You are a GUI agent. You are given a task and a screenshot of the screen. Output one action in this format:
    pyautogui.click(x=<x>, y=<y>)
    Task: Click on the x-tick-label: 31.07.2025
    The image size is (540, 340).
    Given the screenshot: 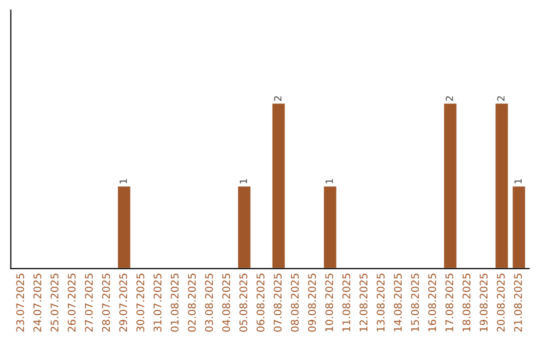 What is the action you would take?
    pyautogui.click(x=158, y=303)
    